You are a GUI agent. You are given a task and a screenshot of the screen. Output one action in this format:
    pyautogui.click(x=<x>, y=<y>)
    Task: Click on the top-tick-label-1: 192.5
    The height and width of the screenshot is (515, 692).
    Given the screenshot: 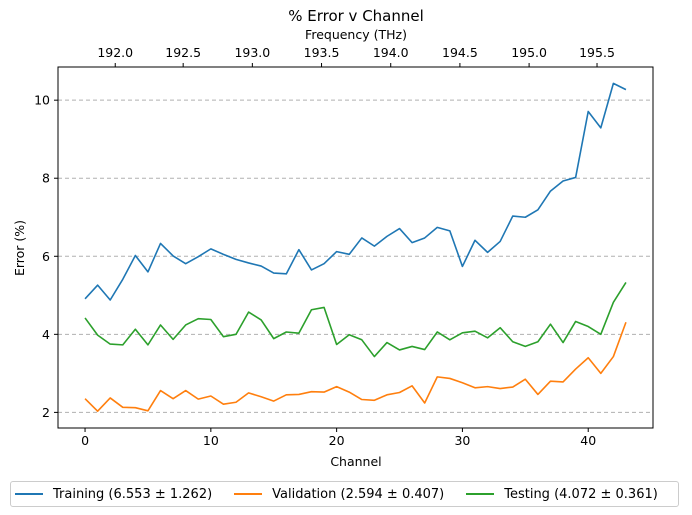 What is the action you would take?
    pyautogui.click(x=183, y=52)
    